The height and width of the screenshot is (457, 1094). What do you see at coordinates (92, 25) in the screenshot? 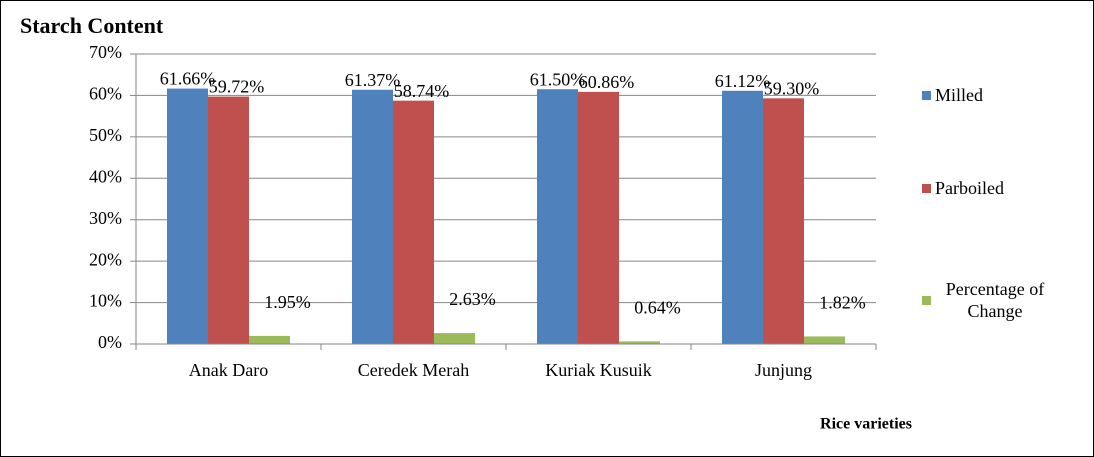
I see `chart-title: Starch Content` at bounding box center [92, 25].